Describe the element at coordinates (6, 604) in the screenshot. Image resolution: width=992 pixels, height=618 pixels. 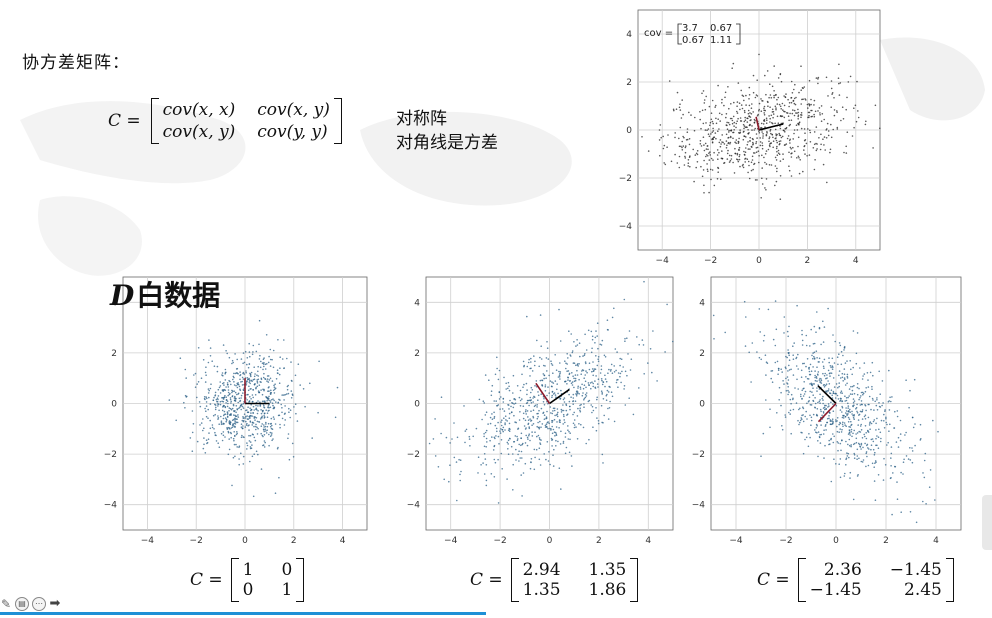
I see `pen-icon: ✎` at that location.